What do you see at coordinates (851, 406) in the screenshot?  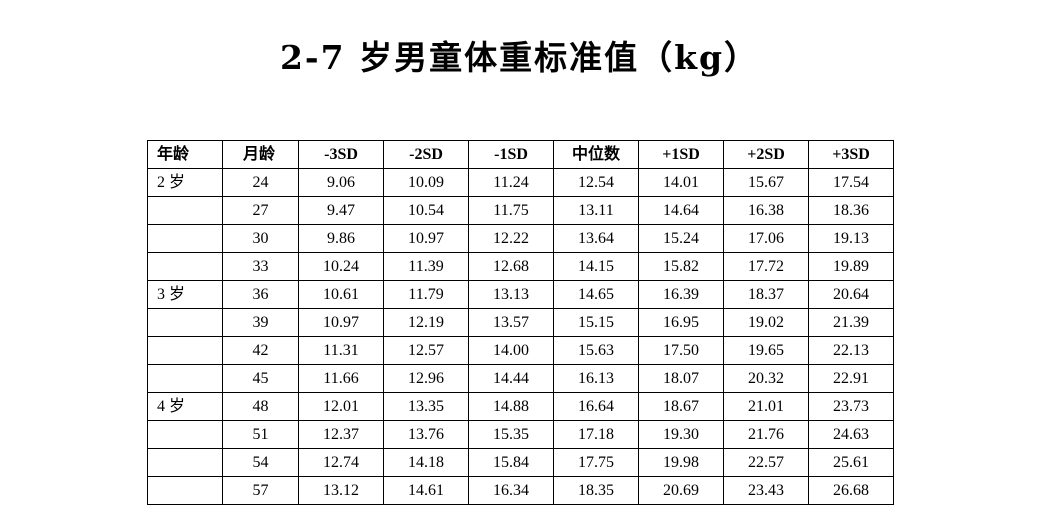 I see `plus-3sd-cell: 23.73` at bounding box center [851, 406].